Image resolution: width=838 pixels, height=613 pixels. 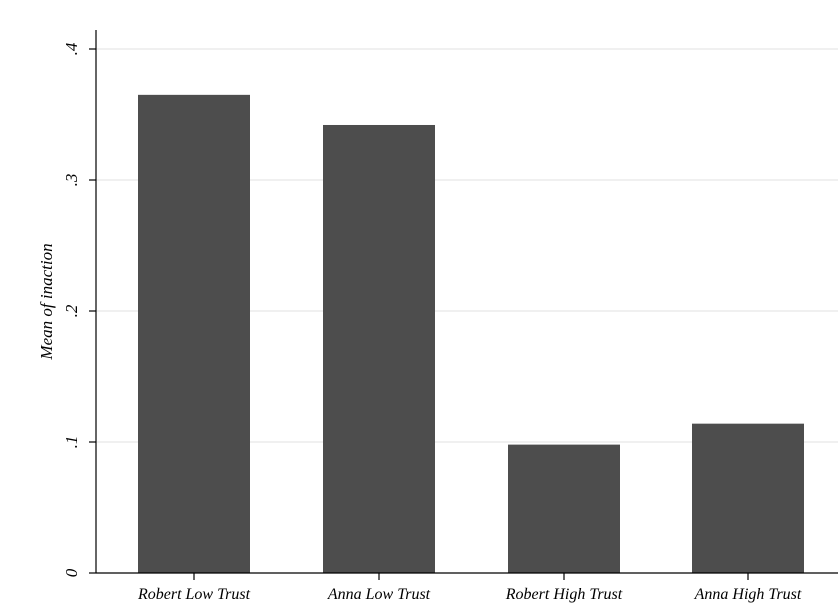 What do you see at coordinates (71, 180) in the screenshot?
I see `y-tick-label: .3` at bounding box center [71, 180].